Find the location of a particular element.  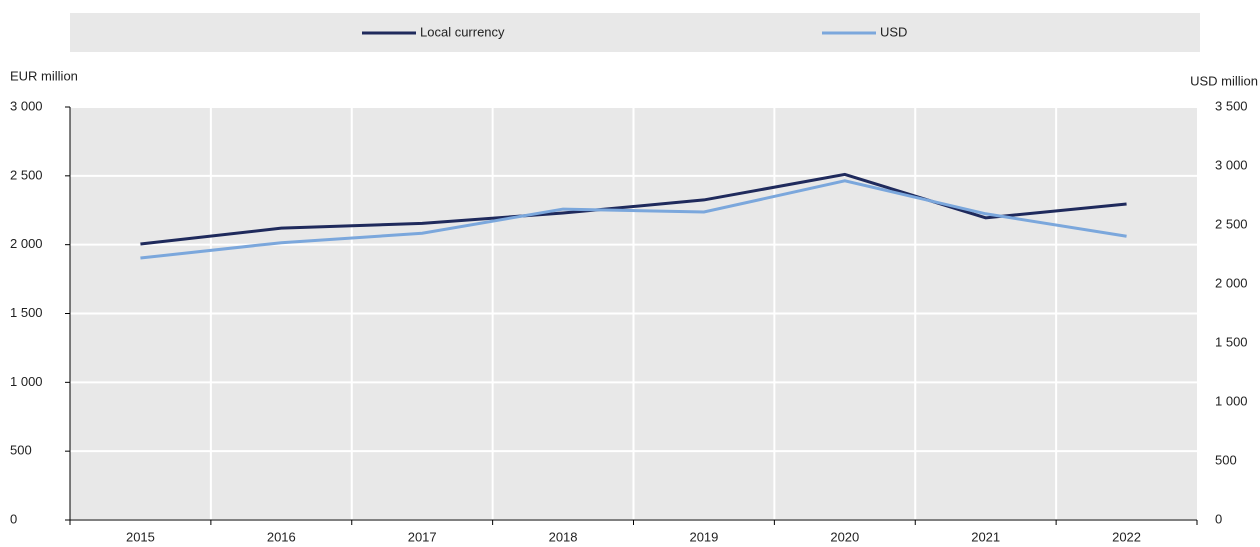

y-axis-label: EUR million is located at coordinates (44, 75).